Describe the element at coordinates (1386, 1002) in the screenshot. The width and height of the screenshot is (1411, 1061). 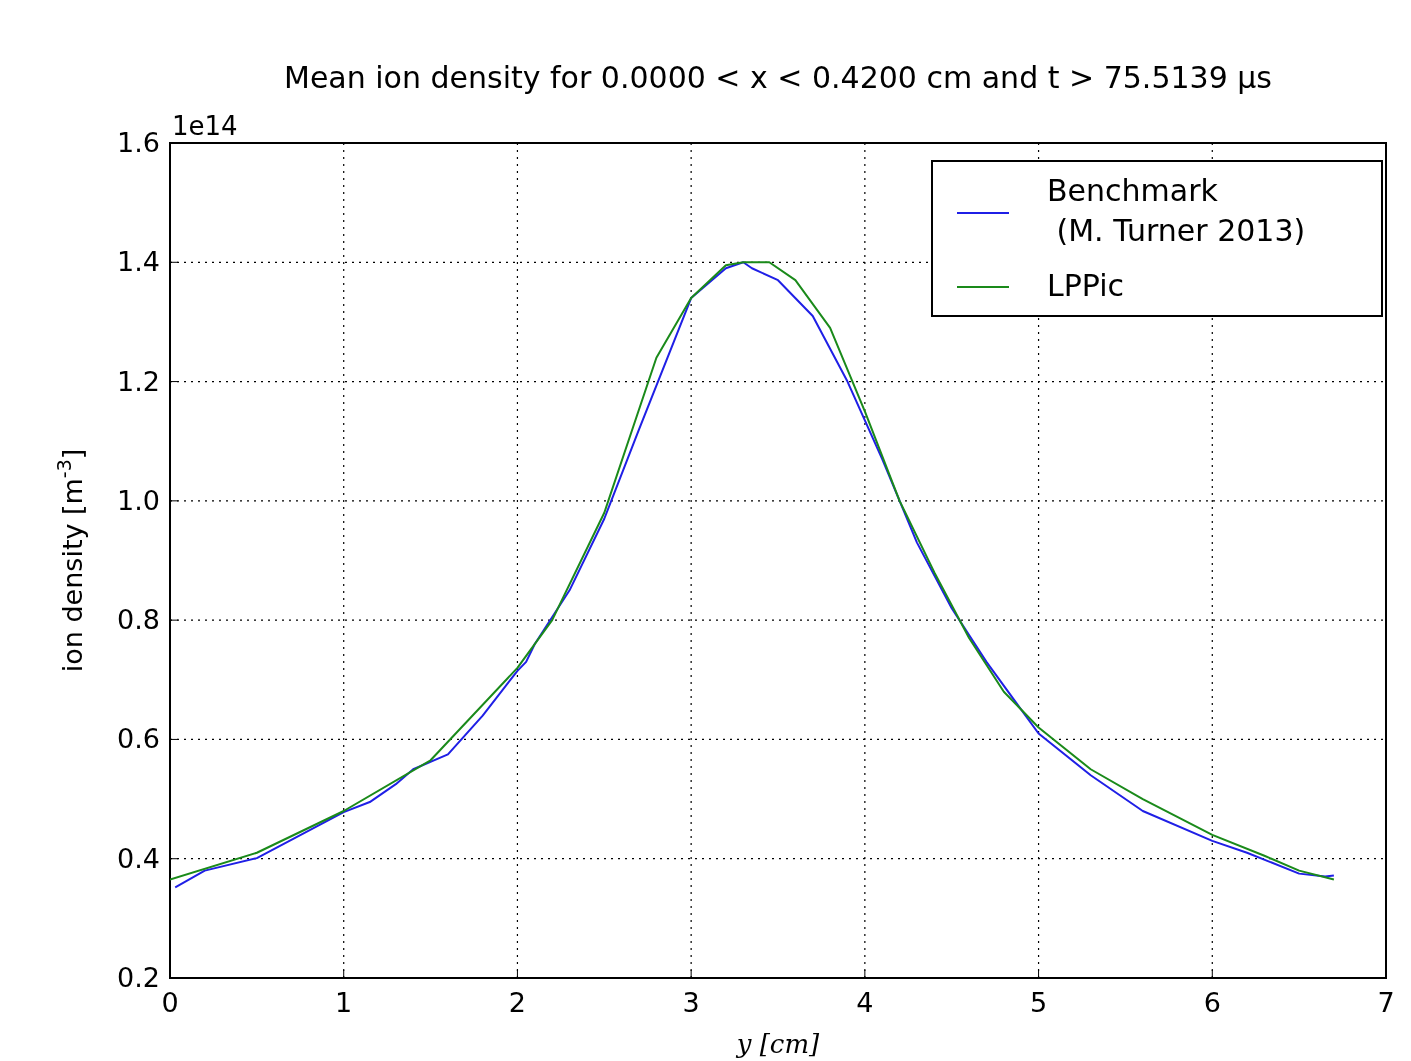
I see `x-tick-label: 7` at that location.